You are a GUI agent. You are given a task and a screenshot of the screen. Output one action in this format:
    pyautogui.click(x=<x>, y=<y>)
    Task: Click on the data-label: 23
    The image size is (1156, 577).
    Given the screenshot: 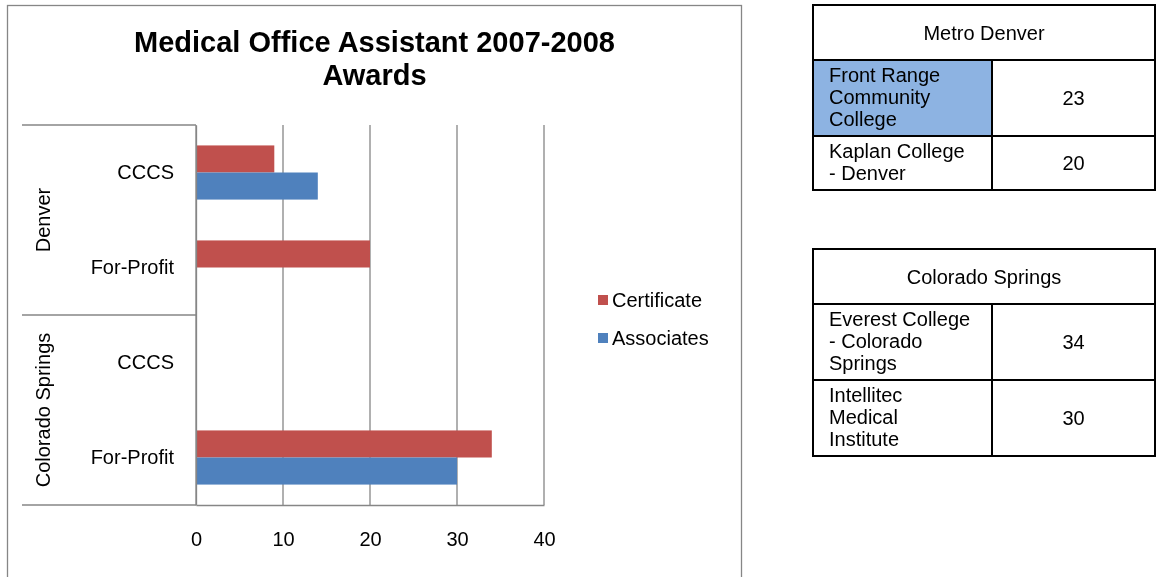 What is the action you would take?
    pyautogui.click(x=1073, y=98)
    